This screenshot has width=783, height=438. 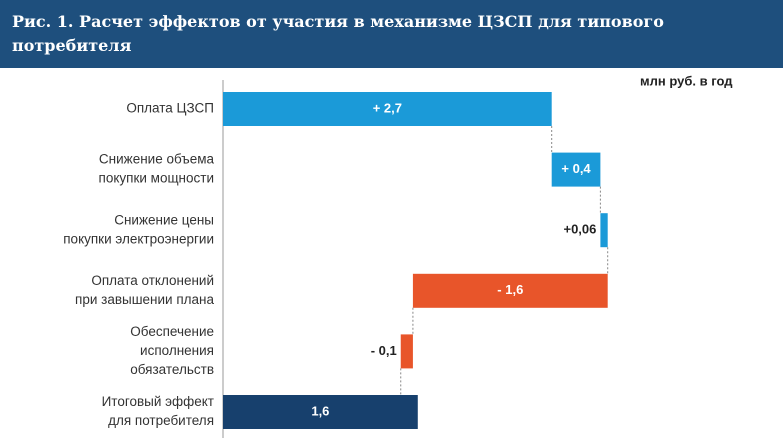 I want to click on category-label: при завышении плана, so click(x=144, y=299).